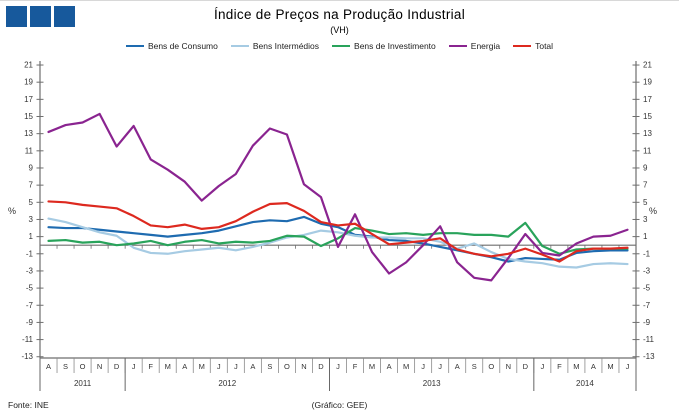 Image resolution: width=679 pixels, height=418 pixels. Describe the element at coordinates (31, 167) in the screenshot. I see `y-tick-label-left: 9` at that location.